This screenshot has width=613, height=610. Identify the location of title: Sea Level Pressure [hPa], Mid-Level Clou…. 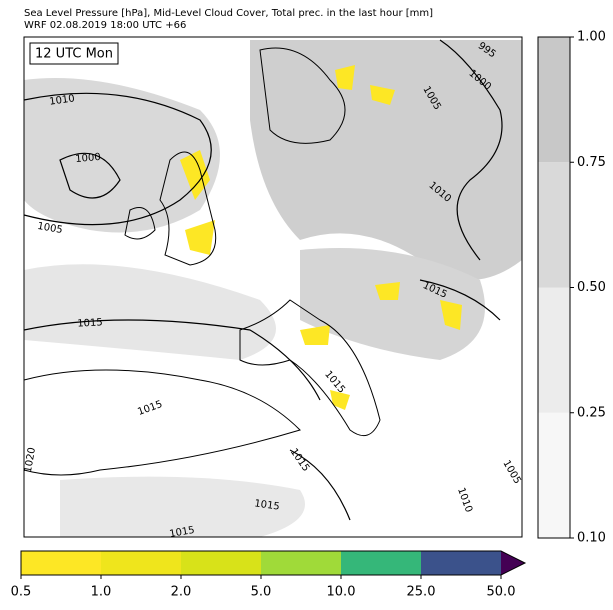
(228, 13).